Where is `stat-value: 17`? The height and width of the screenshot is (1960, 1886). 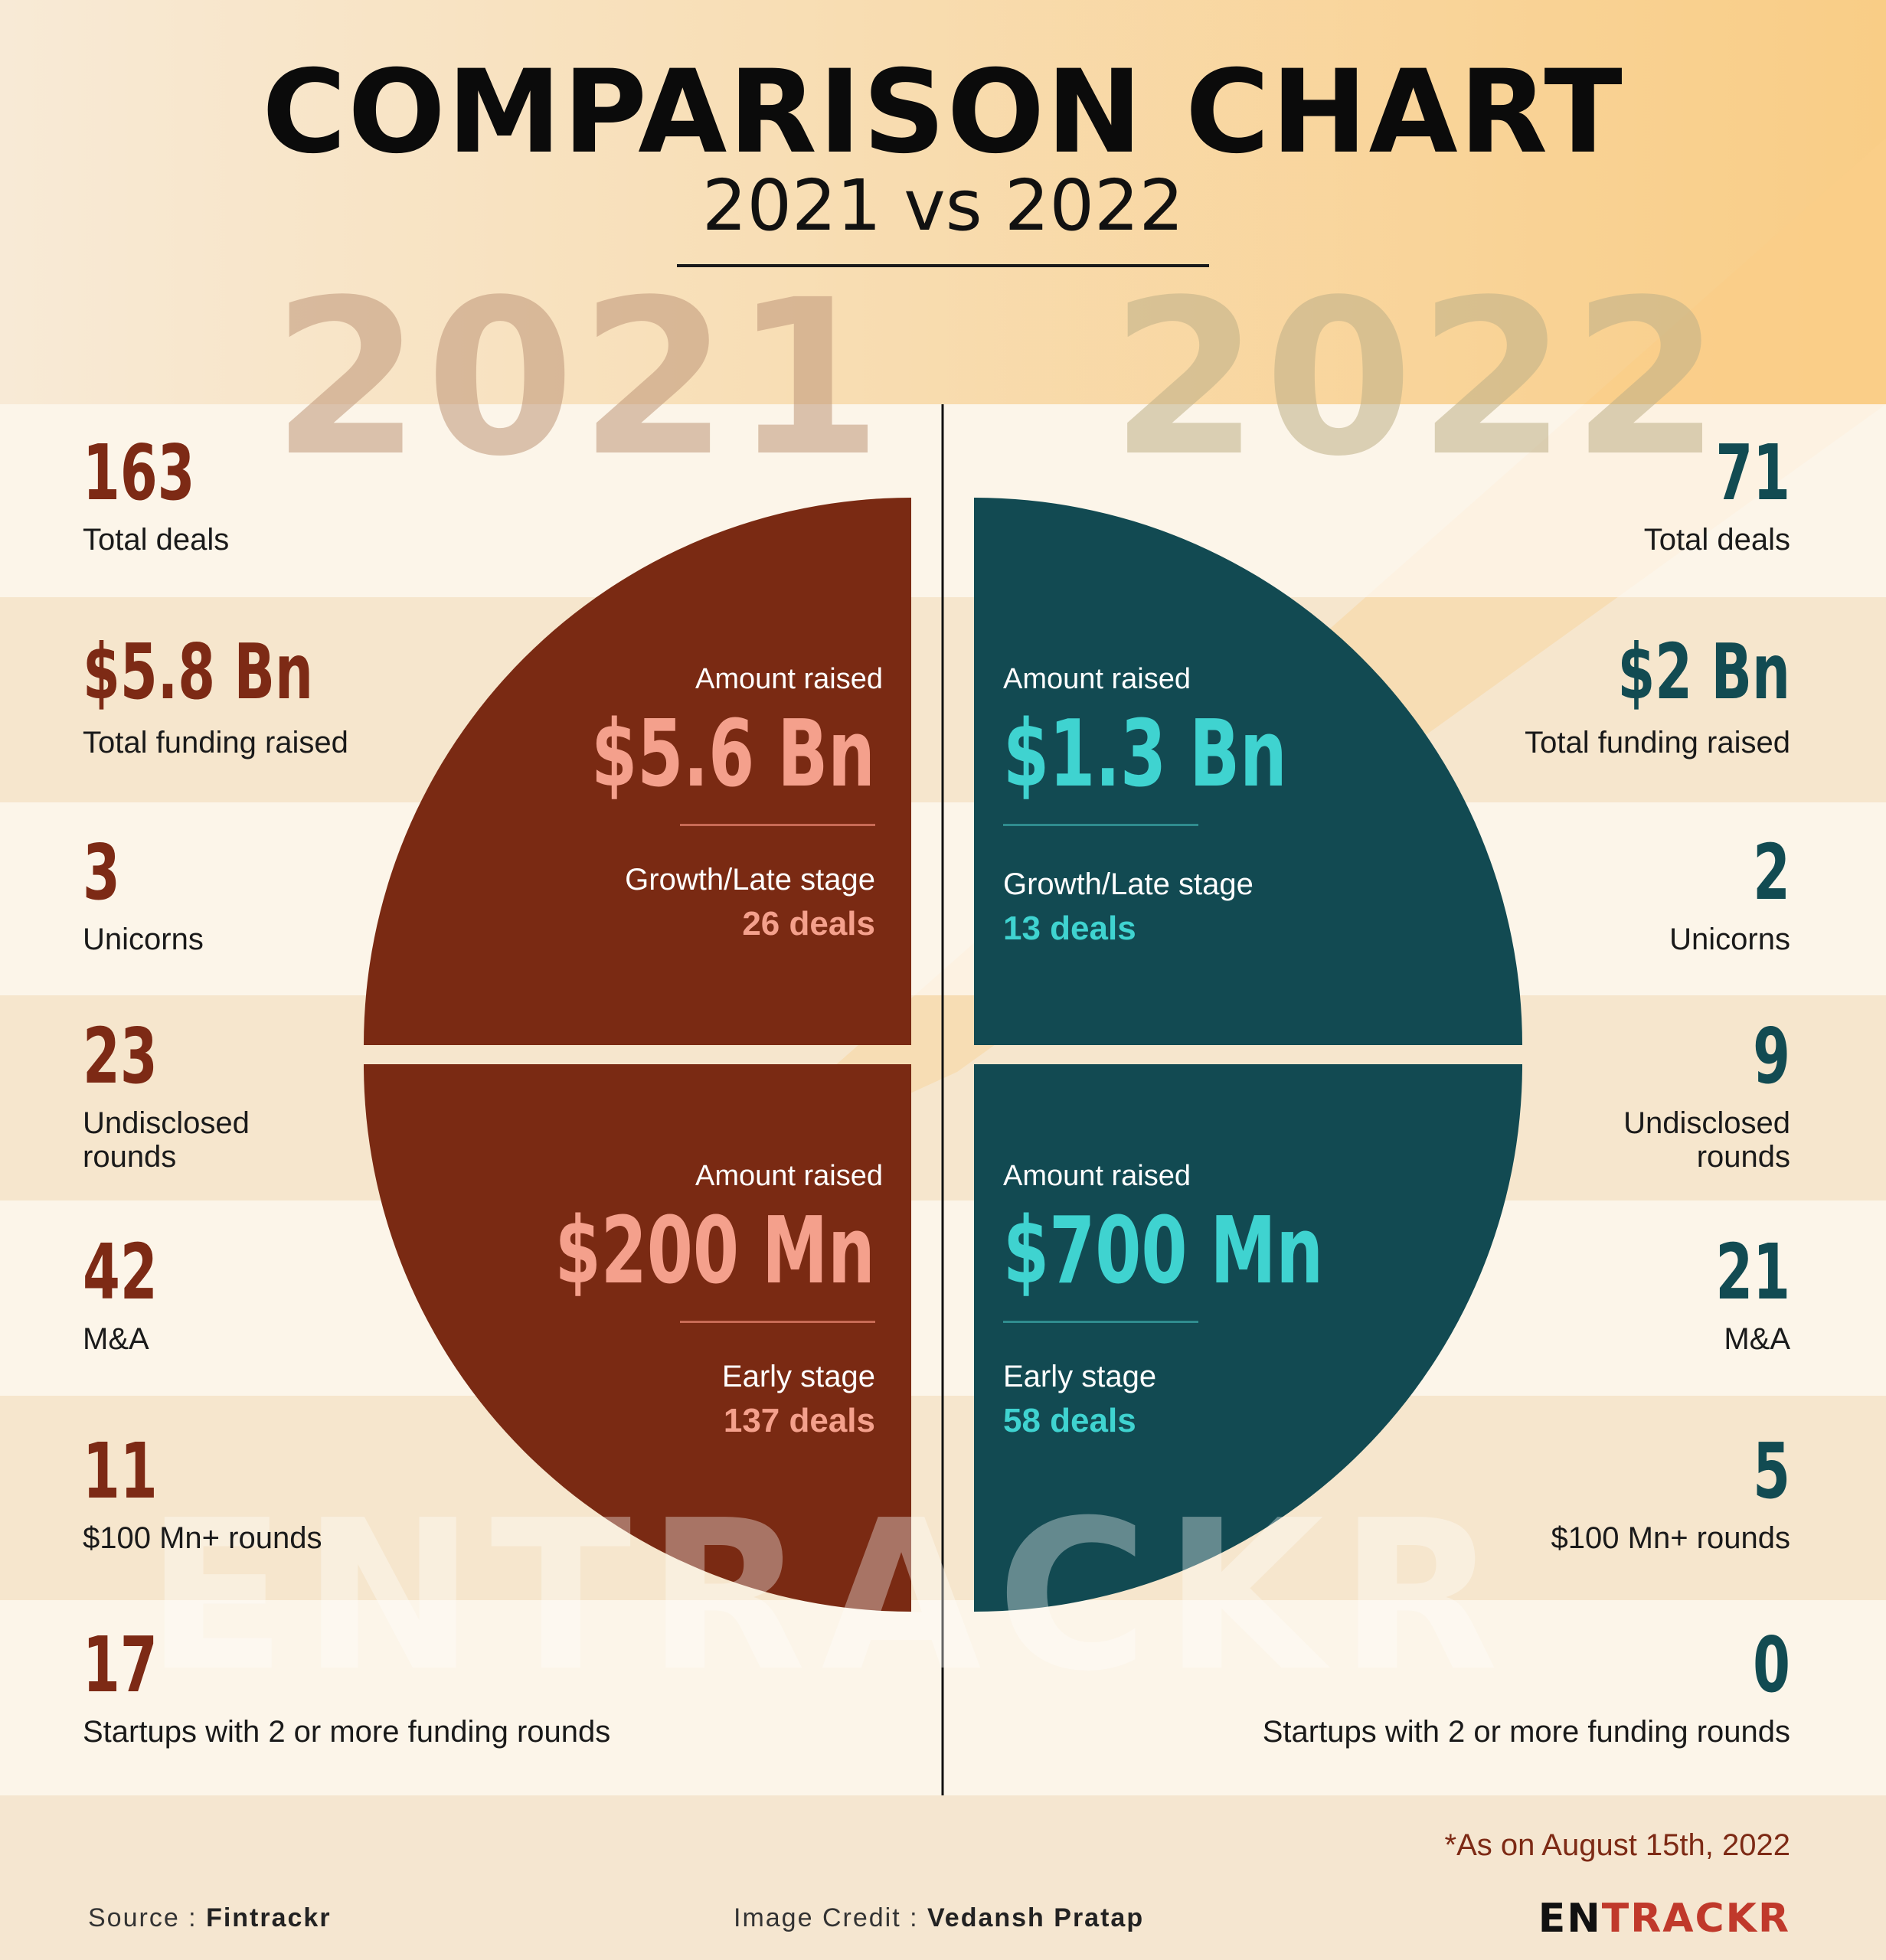
stat-value: 17 is located at coordinates (121, 1665).